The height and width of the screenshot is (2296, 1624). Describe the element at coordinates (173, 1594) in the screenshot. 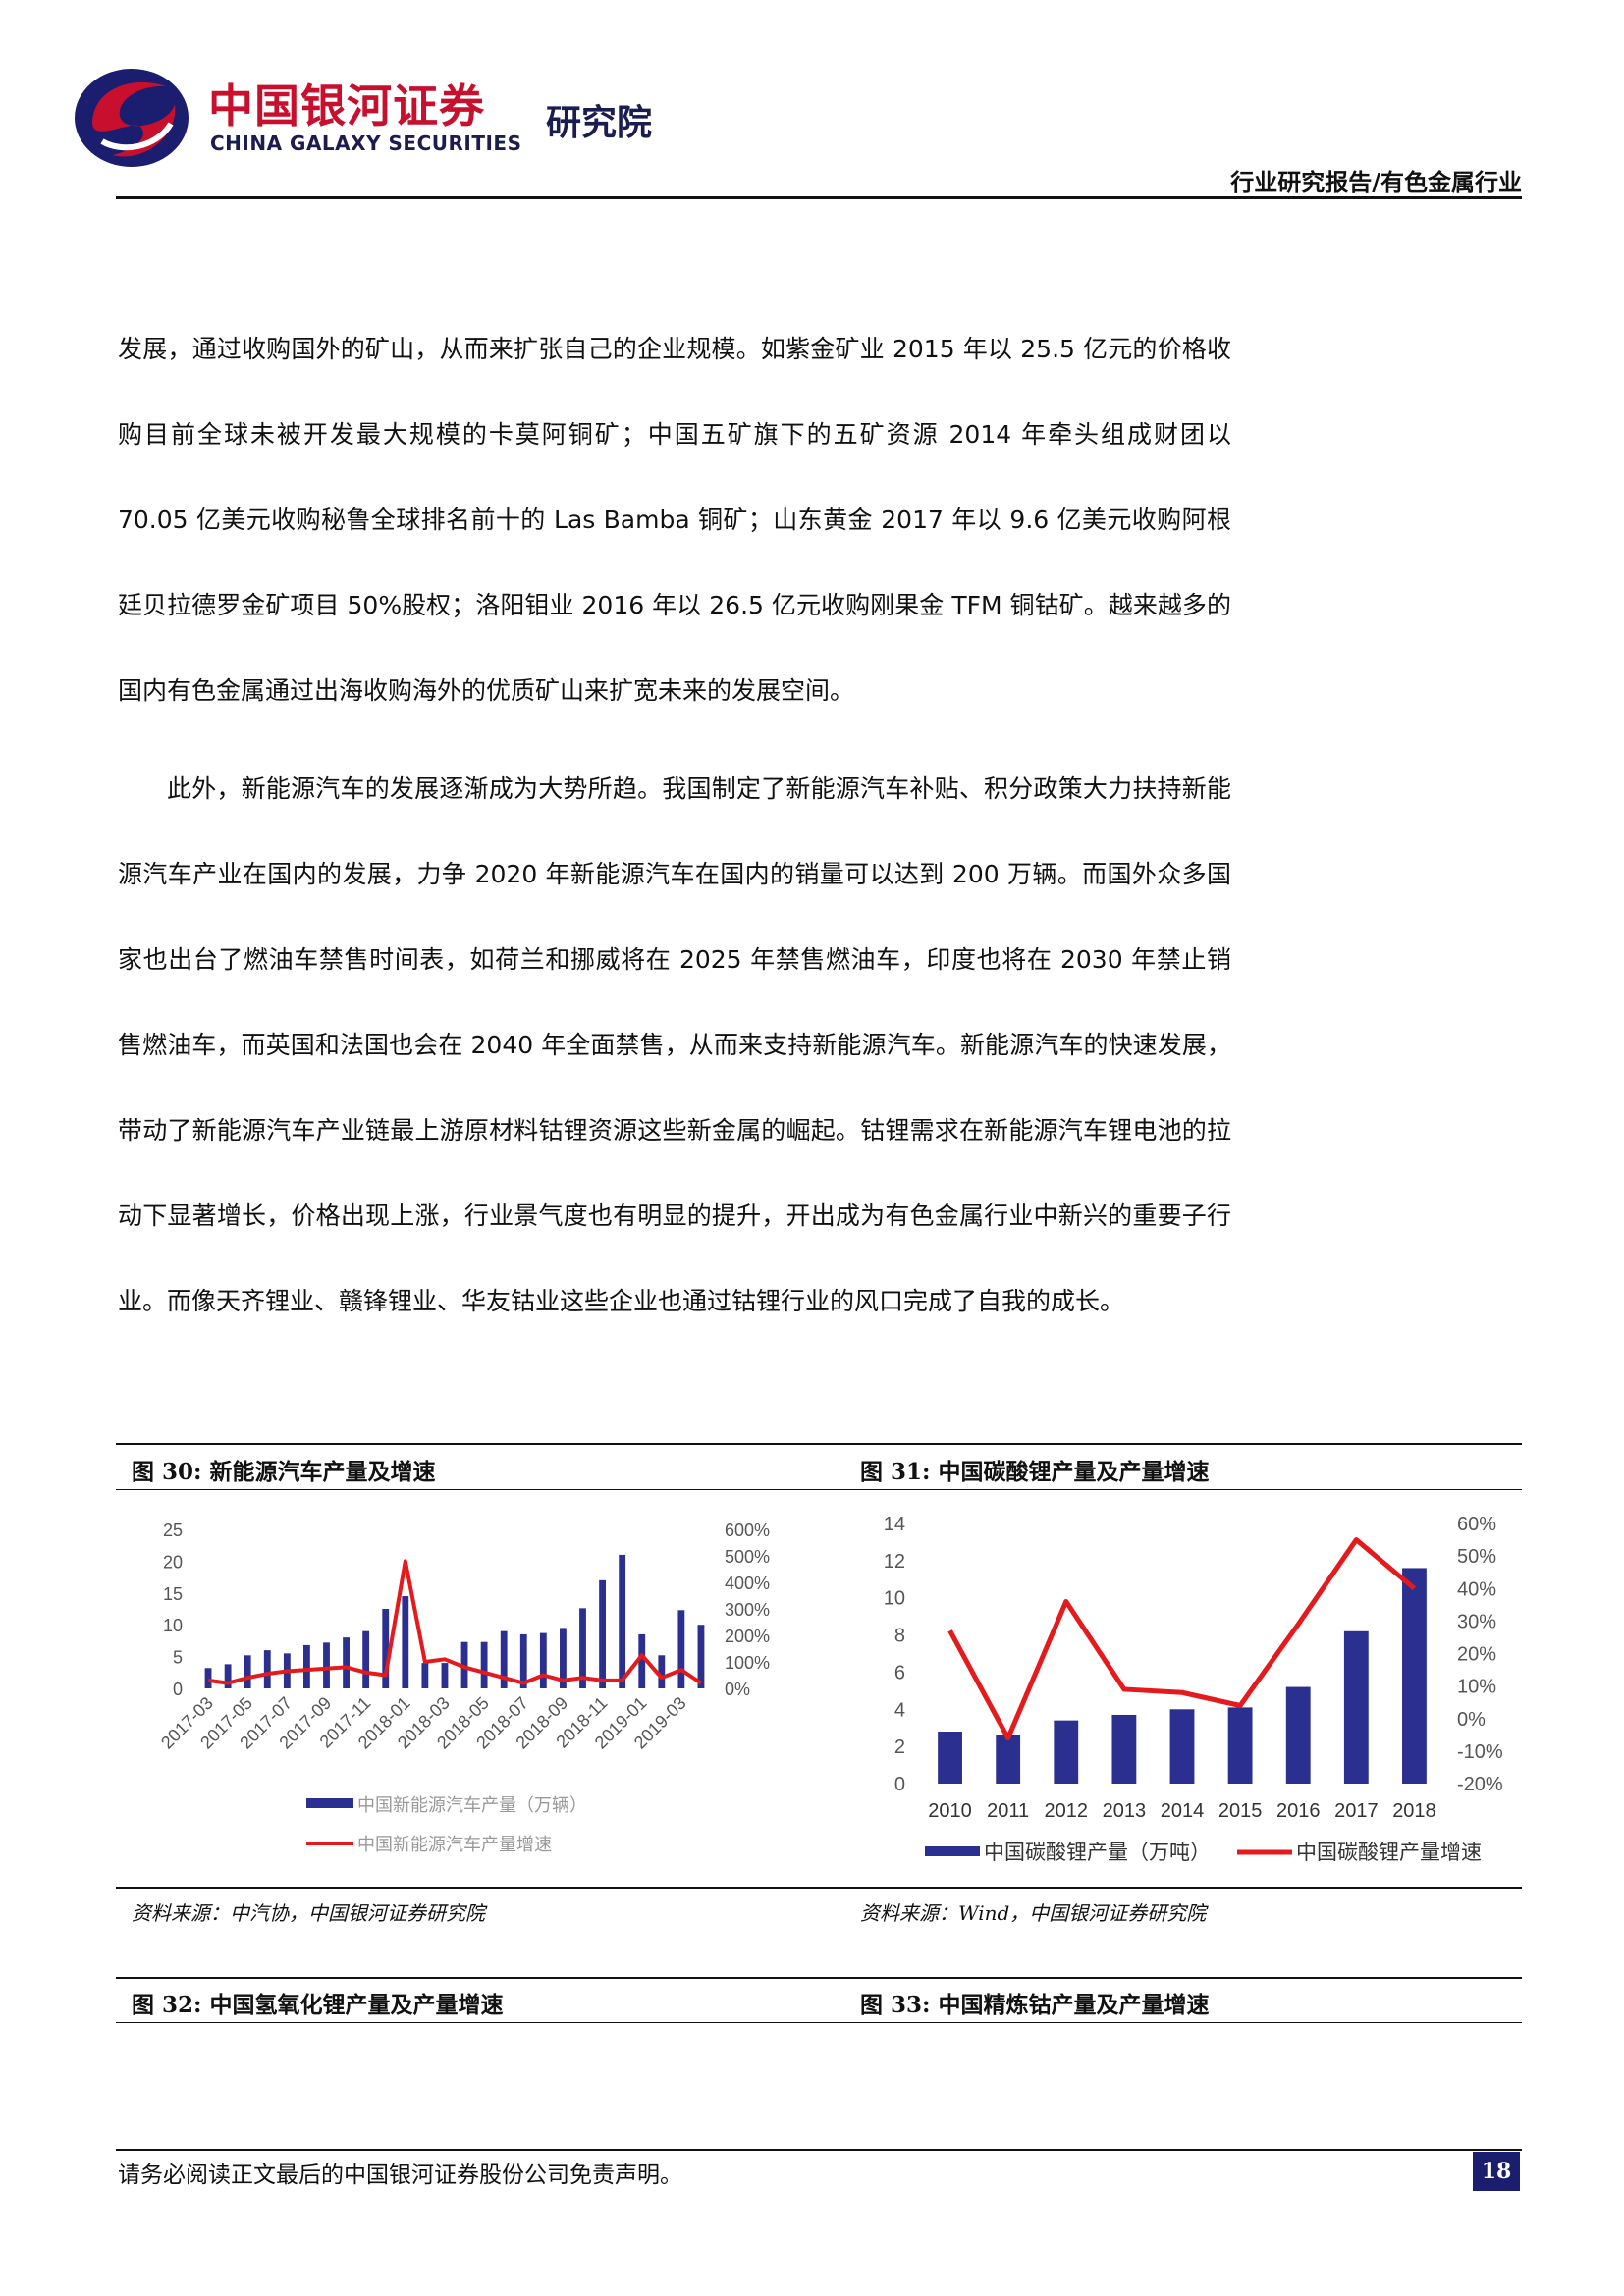

I see `y-left-tick-label: 15` at that location.